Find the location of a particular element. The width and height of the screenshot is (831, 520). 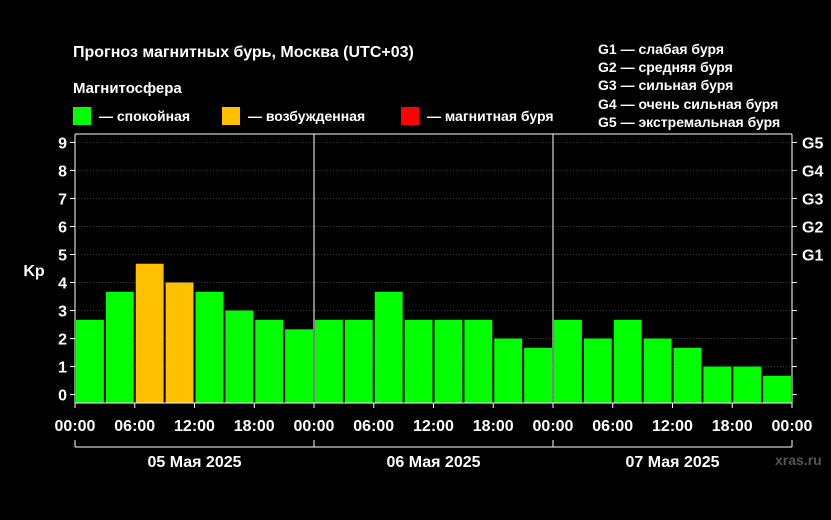

legend-swatch-quiet is located at coordinates (82, 116).